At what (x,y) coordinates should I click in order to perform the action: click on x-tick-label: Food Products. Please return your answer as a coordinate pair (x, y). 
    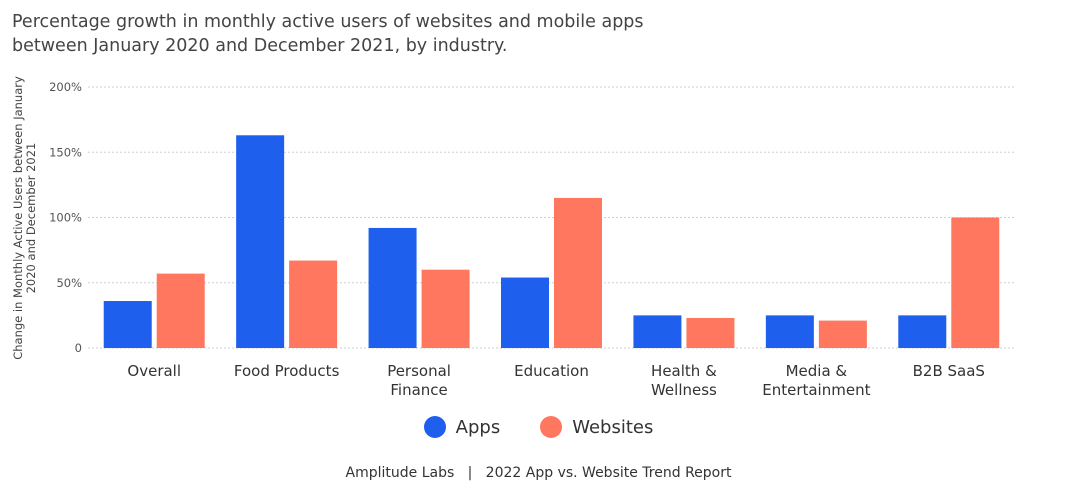
    Looking at the image, I should click on (287, 371).